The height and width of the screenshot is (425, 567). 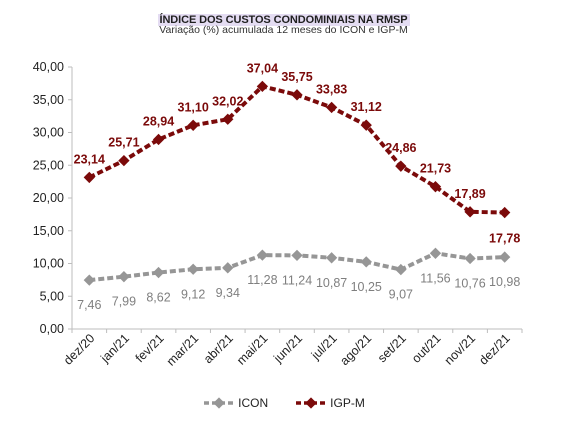 What do you see at coordinates (219, 403) in the screenshot?
I see `legend-swatch-icon` at bounding box center [219, 403].